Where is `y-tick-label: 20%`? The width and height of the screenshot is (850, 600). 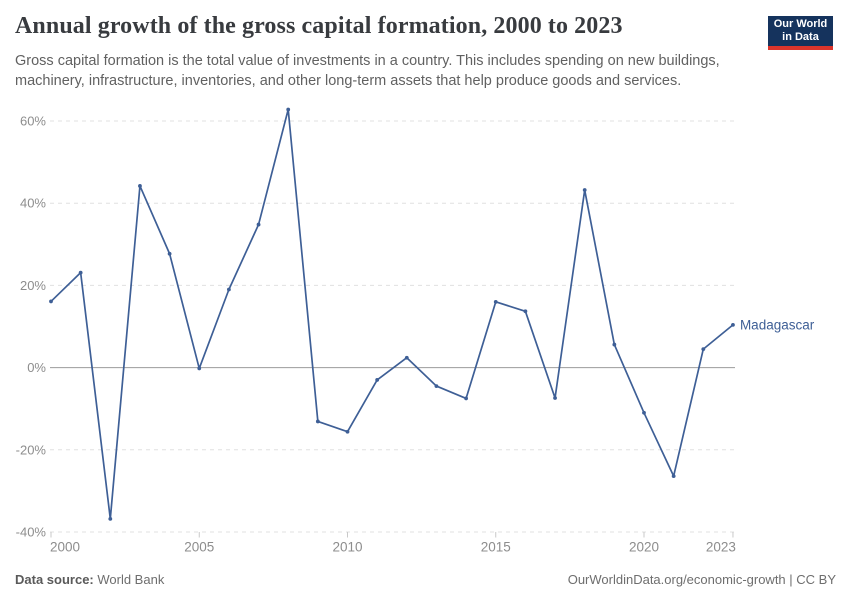
y-tick-label: 20% is located at coordinates (33, 285).